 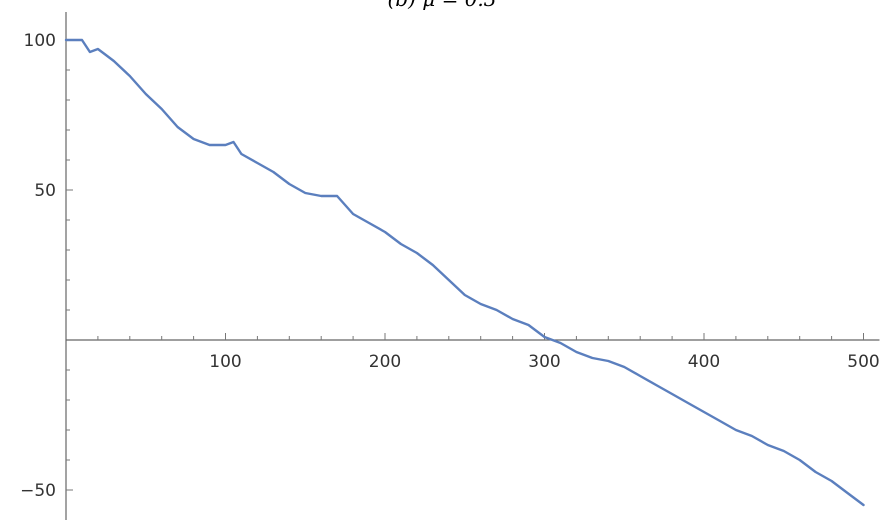 What do you see at coordinates (45, 191) in the screenshot?
I see `y-tick-label: 50` at bounding box center [45, 191].